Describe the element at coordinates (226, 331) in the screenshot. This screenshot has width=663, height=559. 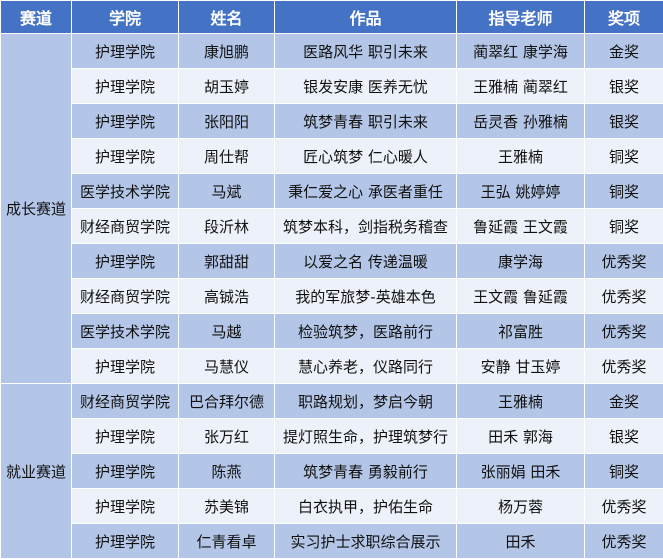
I see `student-name-cell: 马越` at that location.